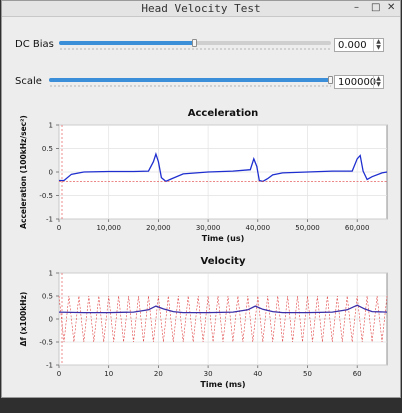 The width and height of the screenshot is (402, 413). Describe the element at coordinates (223, 113) in the screenshot. I see `chart-title: Acceleration` at that location.